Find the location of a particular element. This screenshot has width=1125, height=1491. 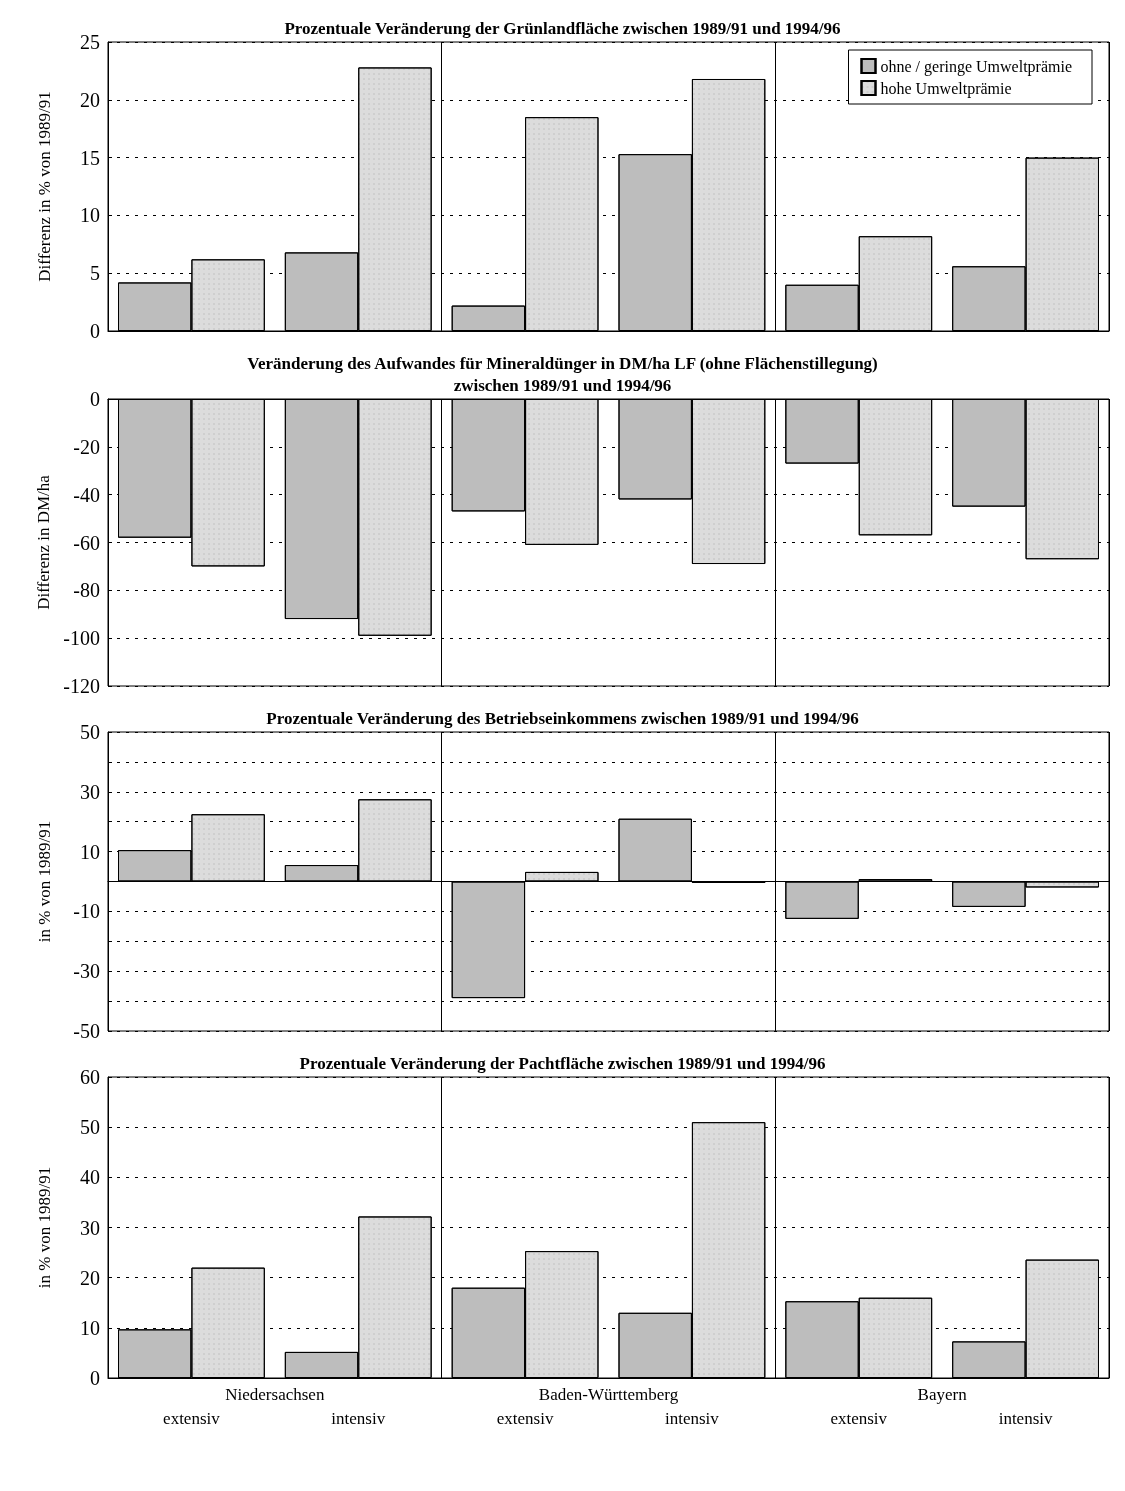

chart-title: Prozentuale Veränderung der Grünlandfläche zwischen 1989/91 und 1994/96 is located at coordinates (562, 28).